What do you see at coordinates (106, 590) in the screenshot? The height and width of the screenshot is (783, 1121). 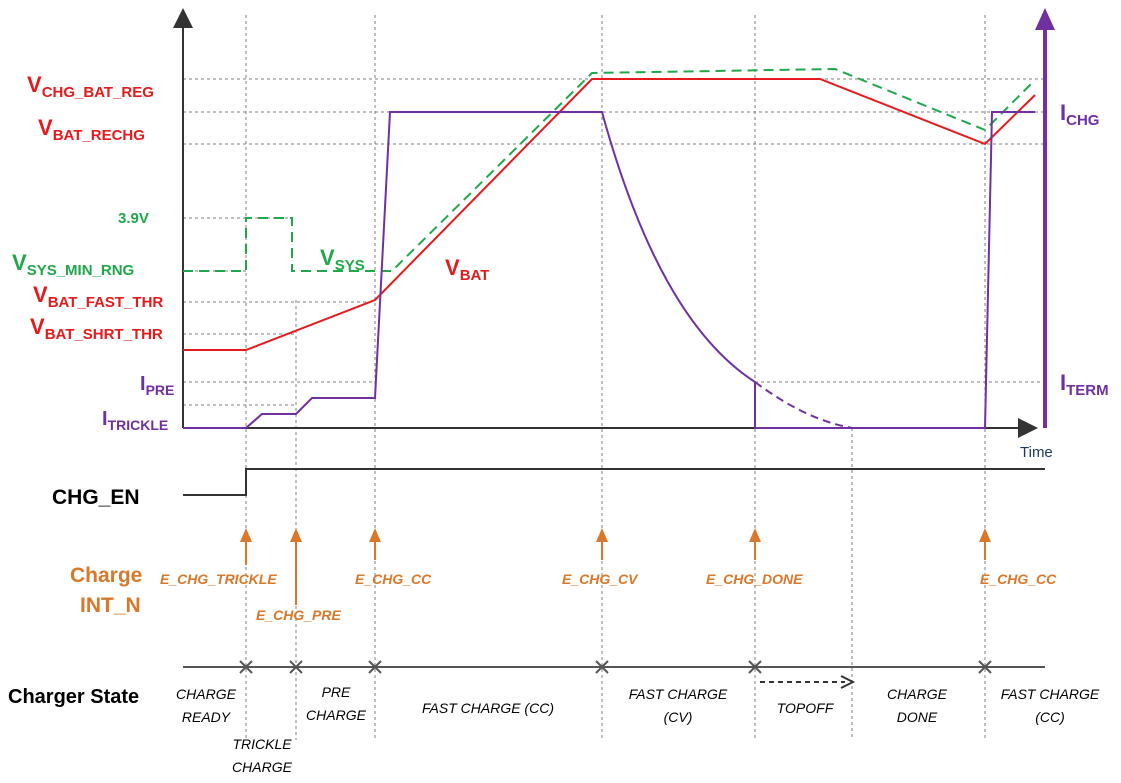 I see `charge-int-signal: Charge INT_N` at bounding box center [106, 590].